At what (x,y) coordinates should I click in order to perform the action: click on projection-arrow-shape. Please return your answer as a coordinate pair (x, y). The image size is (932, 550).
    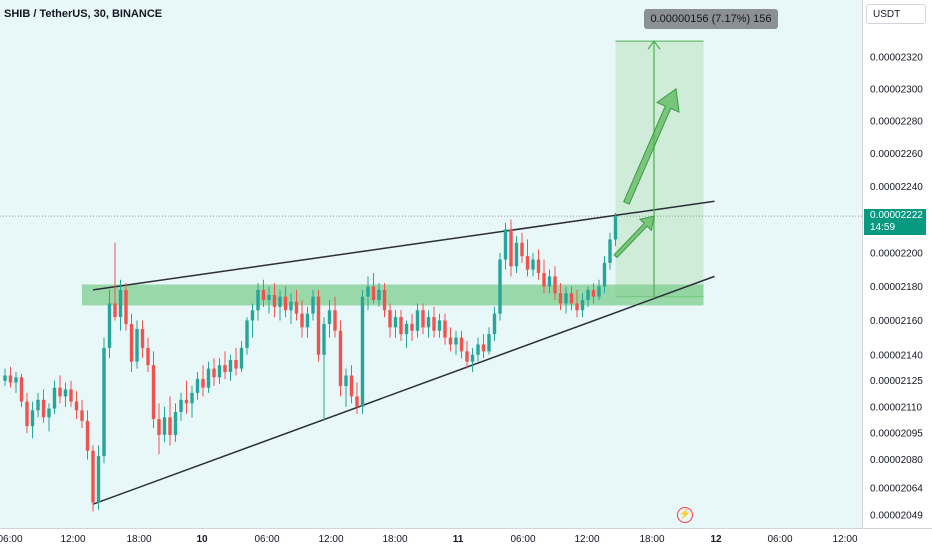
    Looking at the image, I should click on (634, 237).